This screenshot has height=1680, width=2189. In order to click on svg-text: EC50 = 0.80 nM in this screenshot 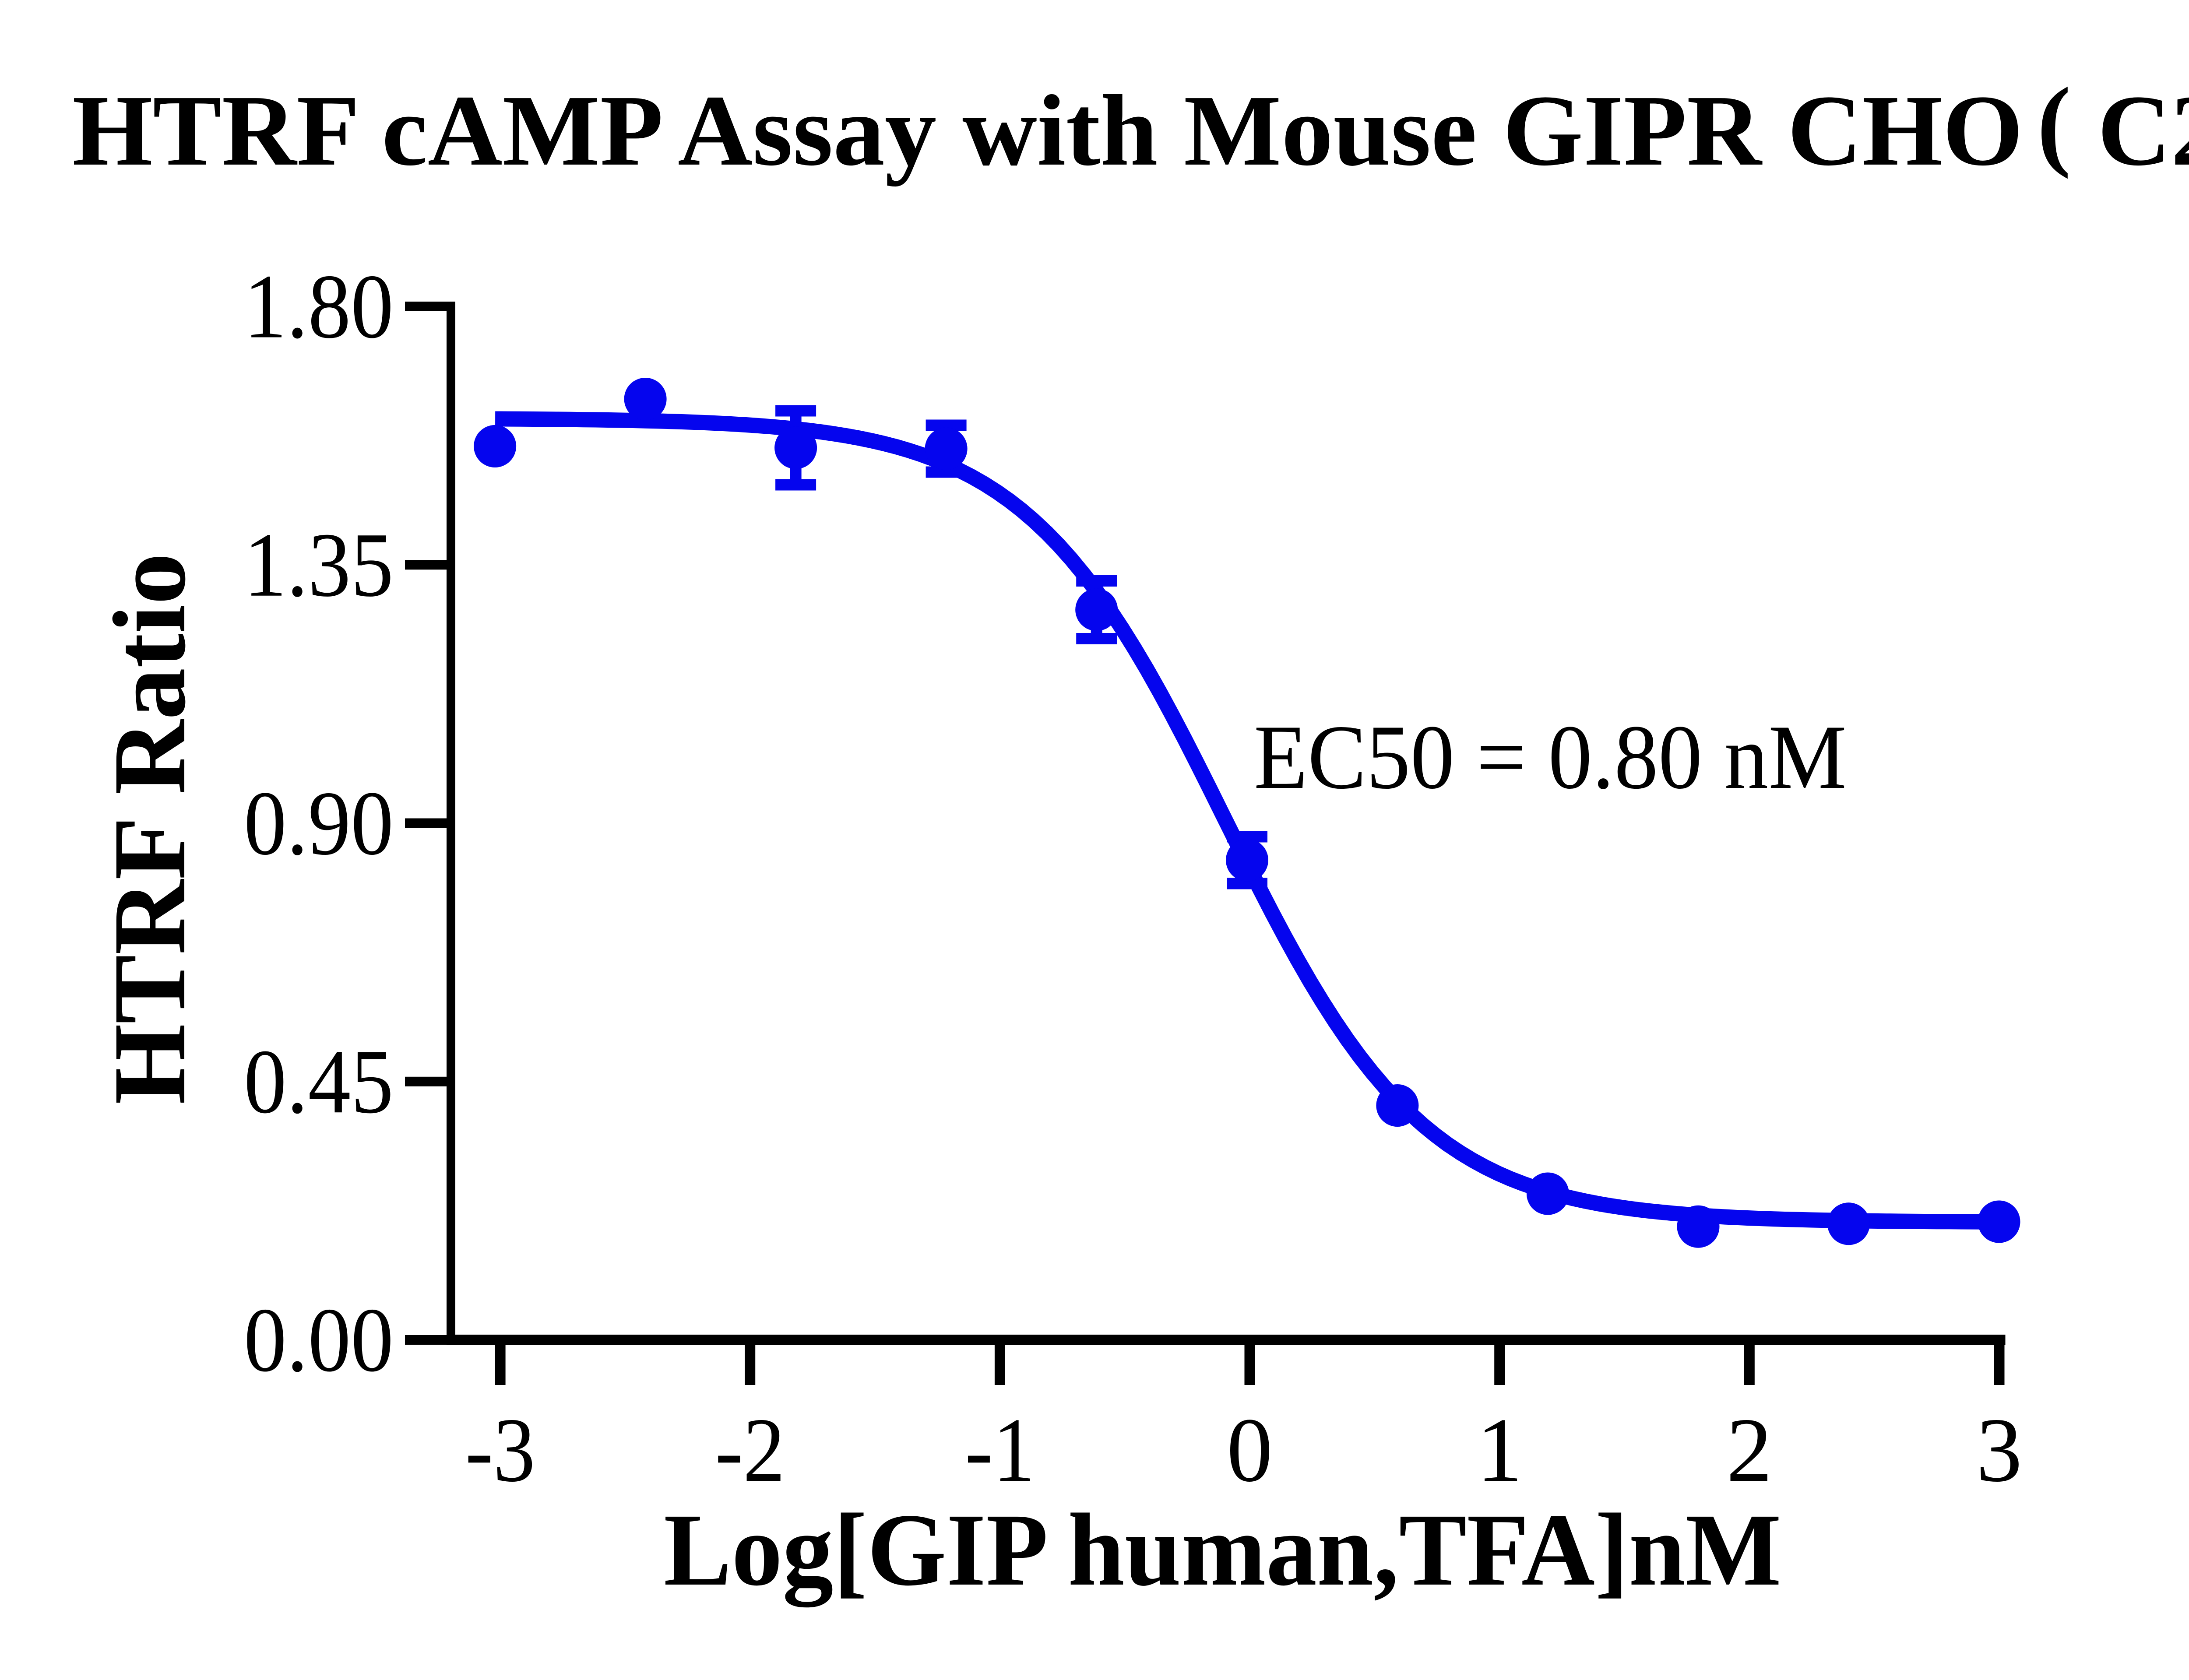, I will do `click(1551, 757)`.